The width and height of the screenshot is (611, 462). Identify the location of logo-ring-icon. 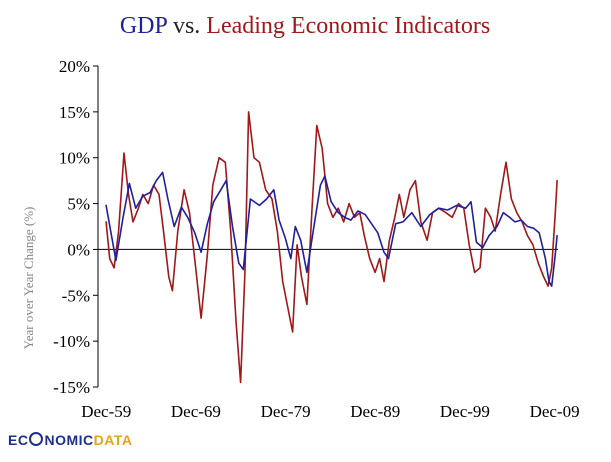
(36, 439).